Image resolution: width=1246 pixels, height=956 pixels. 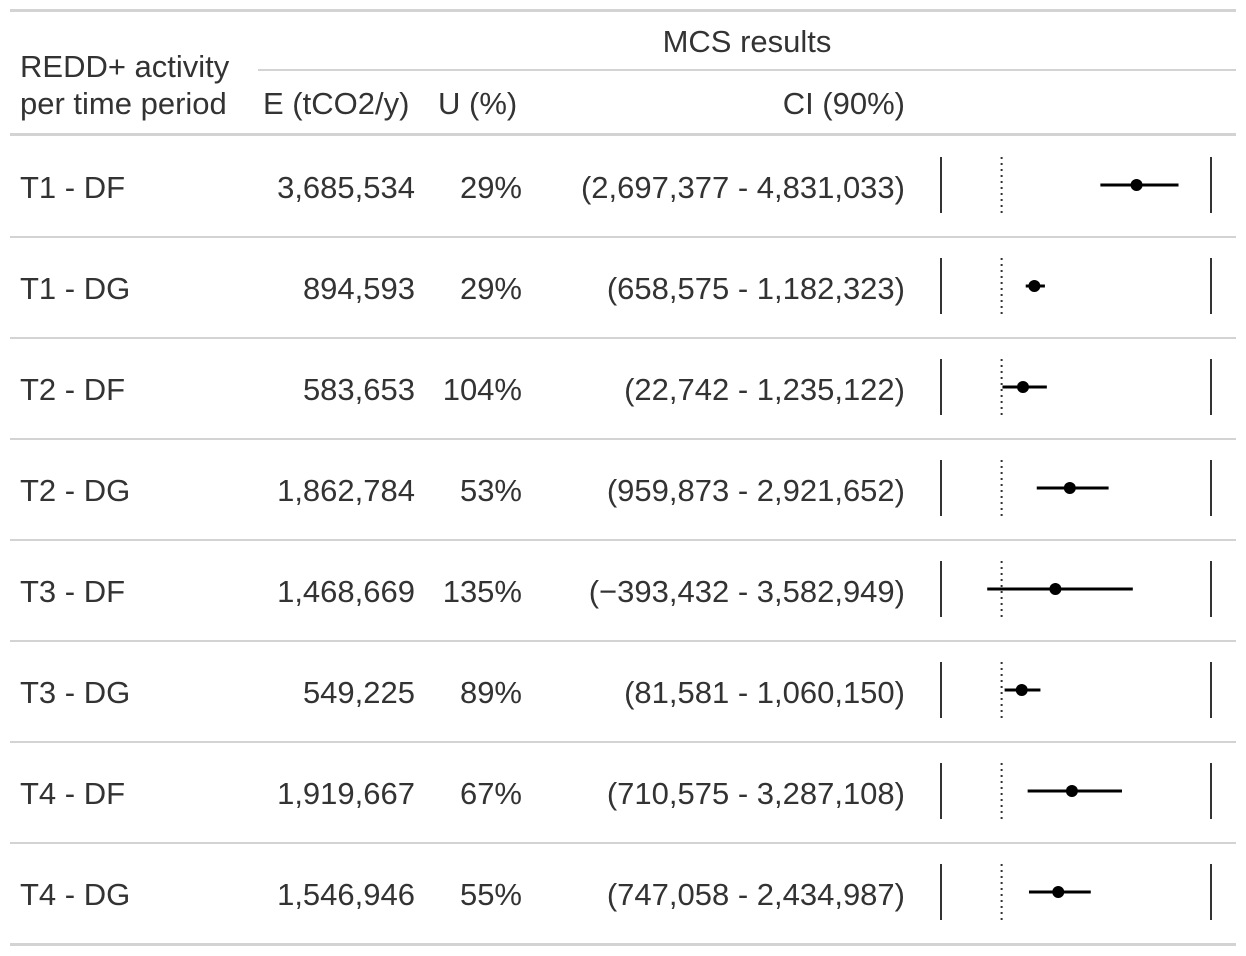 What do you see at coordinates (73, 389) in the screenshot?
I see `cell-activity: T2 - DF` at bounding box center [73, 389].